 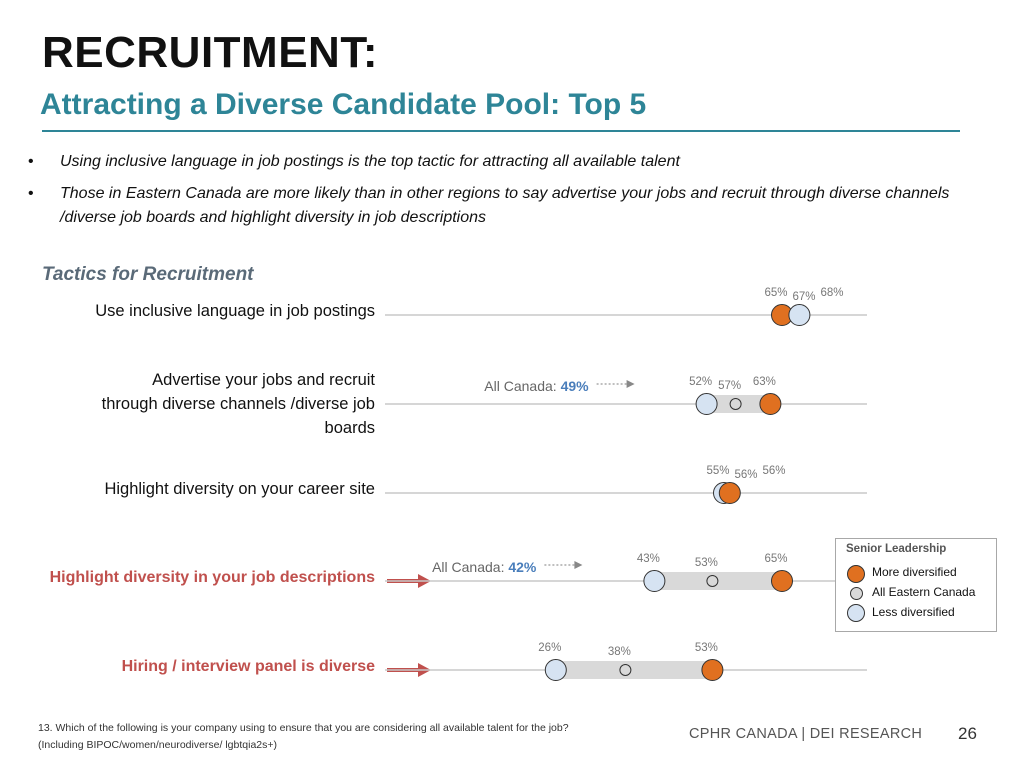 I want to click on all-value-label: 38%, so click(x=619, y=652).